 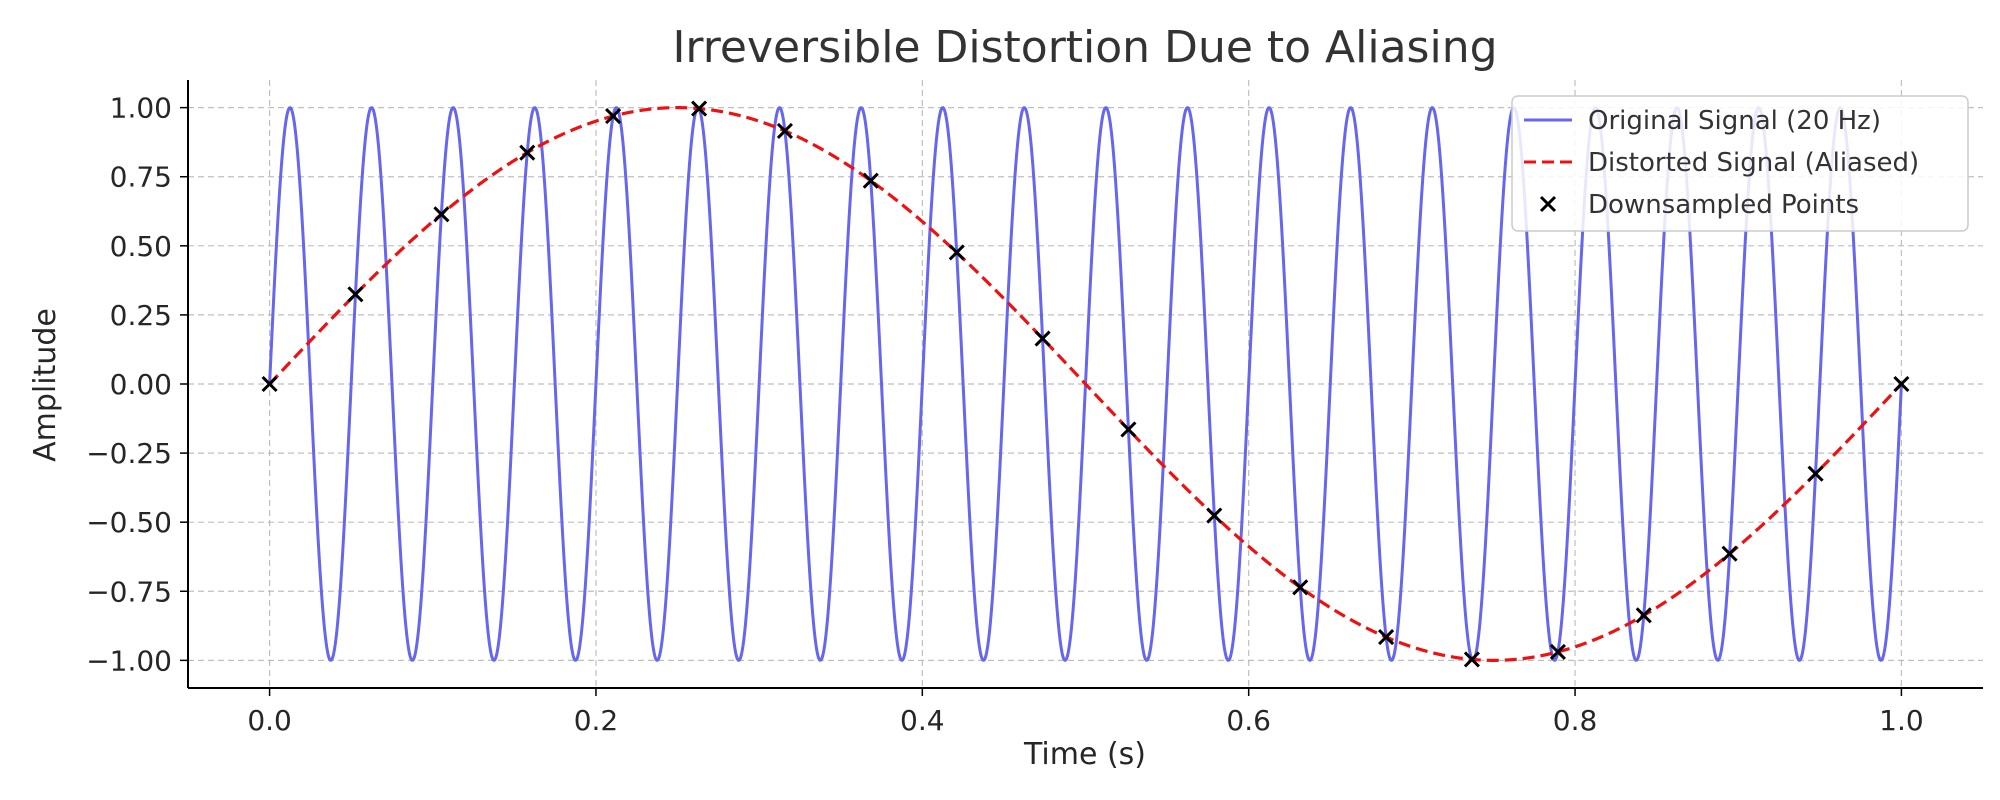 I want to click on y-axis-label: Amplitude, so click(x=45, y=385).